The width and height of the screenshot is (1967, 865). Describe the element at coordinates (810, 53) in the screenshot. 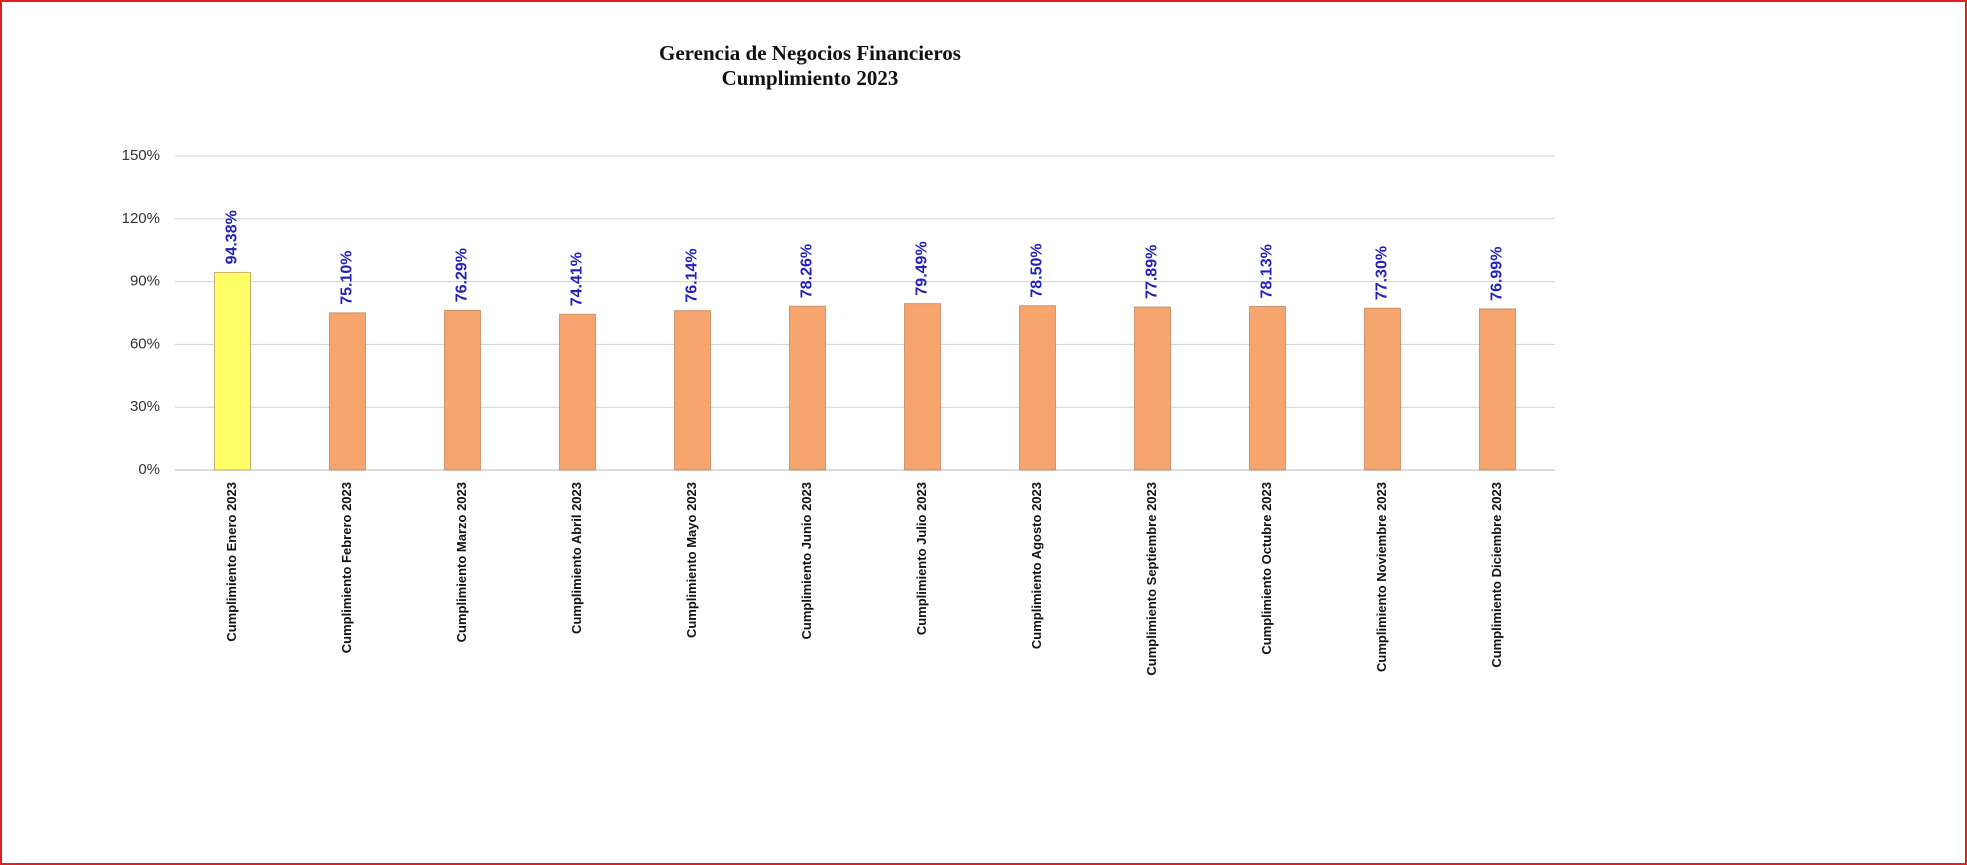

I see `chart-title: Gerencia de Negocios Financieros` at that location.